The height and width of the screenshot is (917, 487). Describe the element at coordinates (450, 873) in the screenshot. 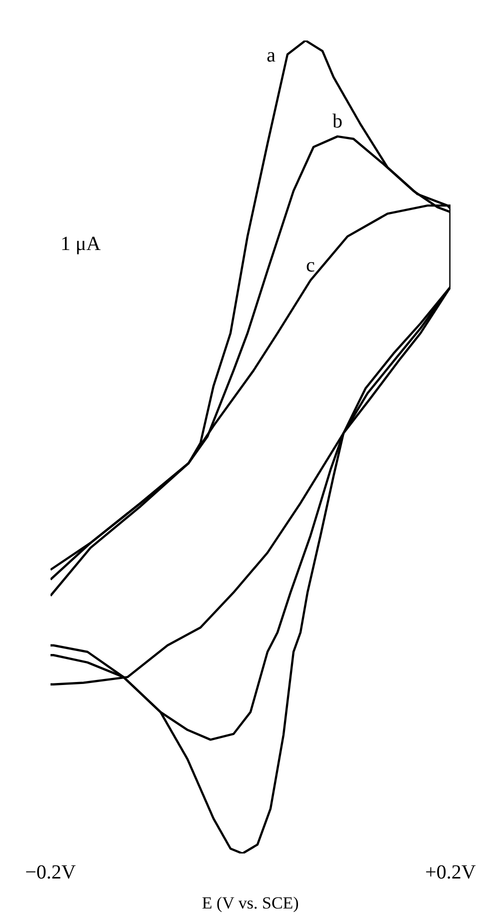

I see `x-tick-label: +0.2V` at that location.